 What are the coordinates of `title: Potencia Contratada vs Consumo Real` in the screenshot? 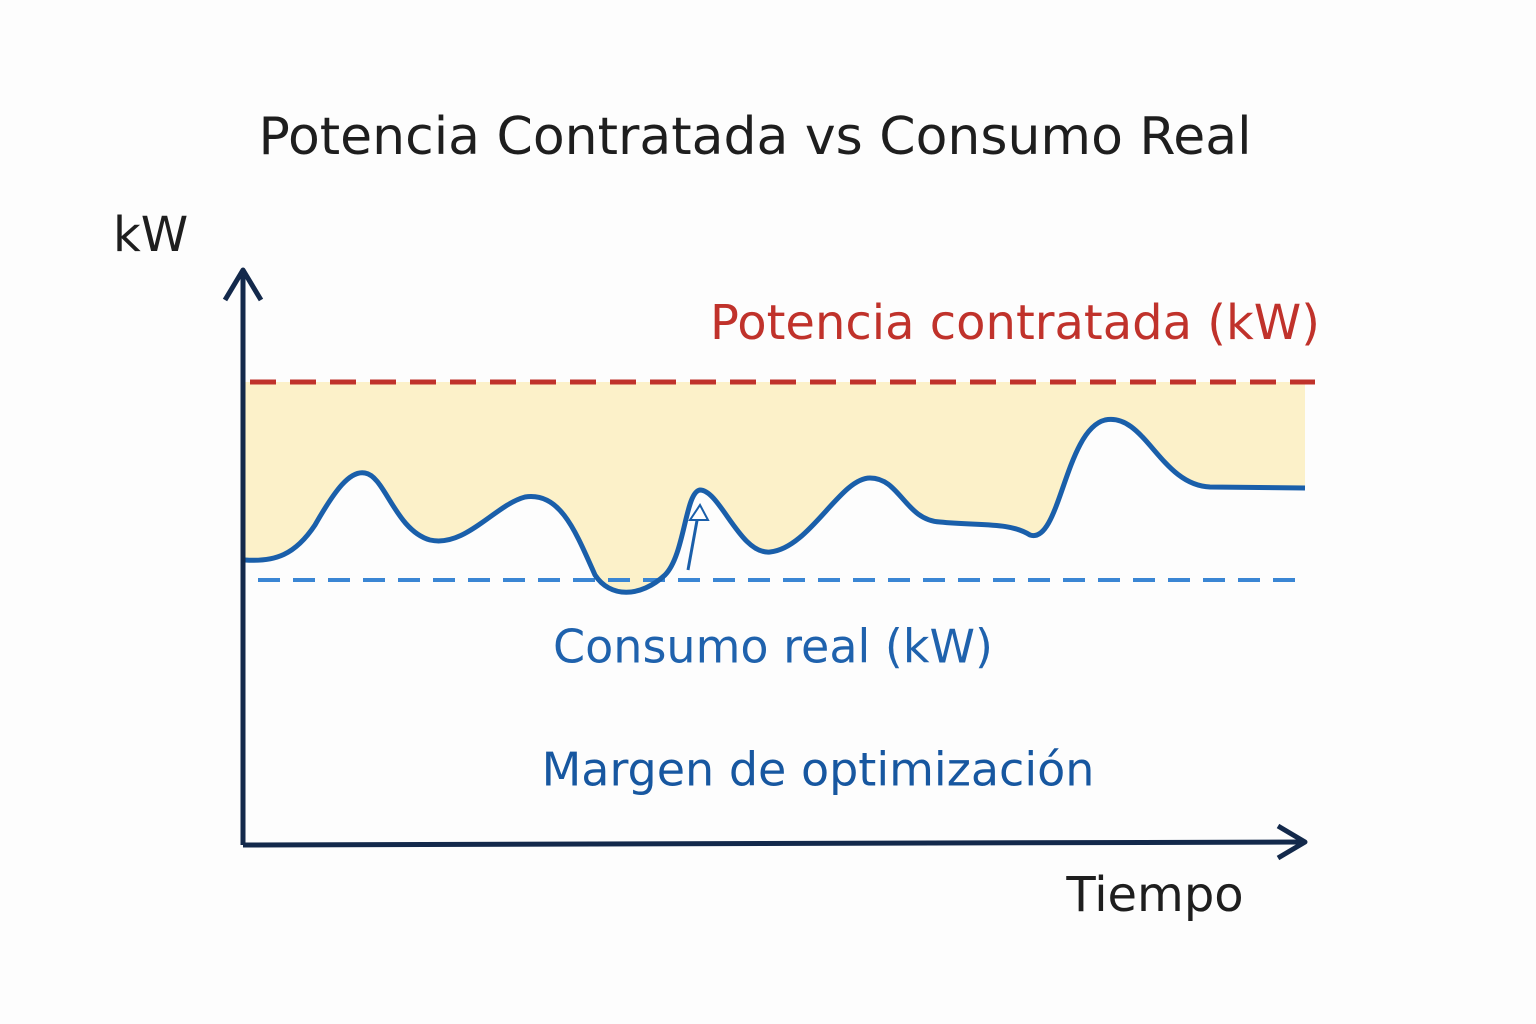 It's located at (754, 137).